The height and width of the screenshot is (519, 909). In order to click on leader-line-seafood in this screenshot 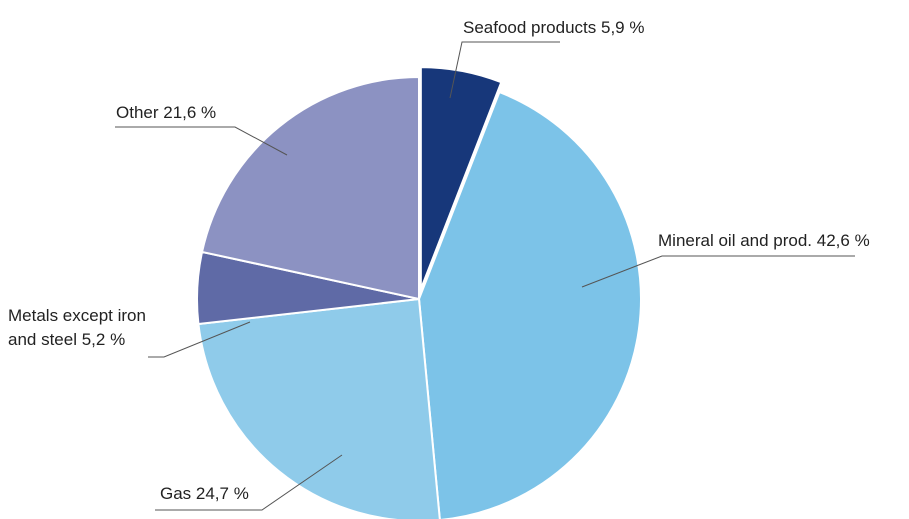, I will do `click(504, 70)`.